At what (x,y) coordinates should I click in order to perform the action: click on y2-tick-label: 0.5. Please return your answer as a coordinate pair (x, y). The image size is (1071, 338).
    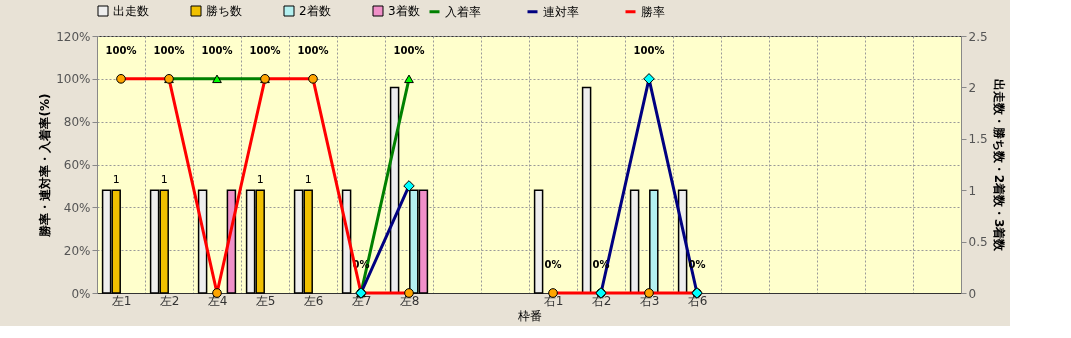
    Looking at the image, I should click on (978, 242).